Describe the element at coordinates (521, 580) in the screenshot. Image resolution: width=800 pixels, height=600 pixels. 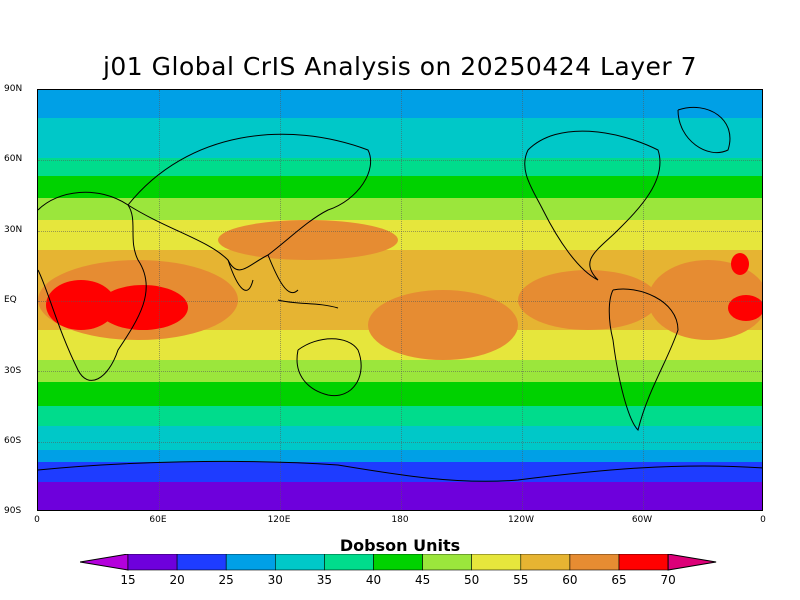
I see `colorbar-label: 55` at that location.